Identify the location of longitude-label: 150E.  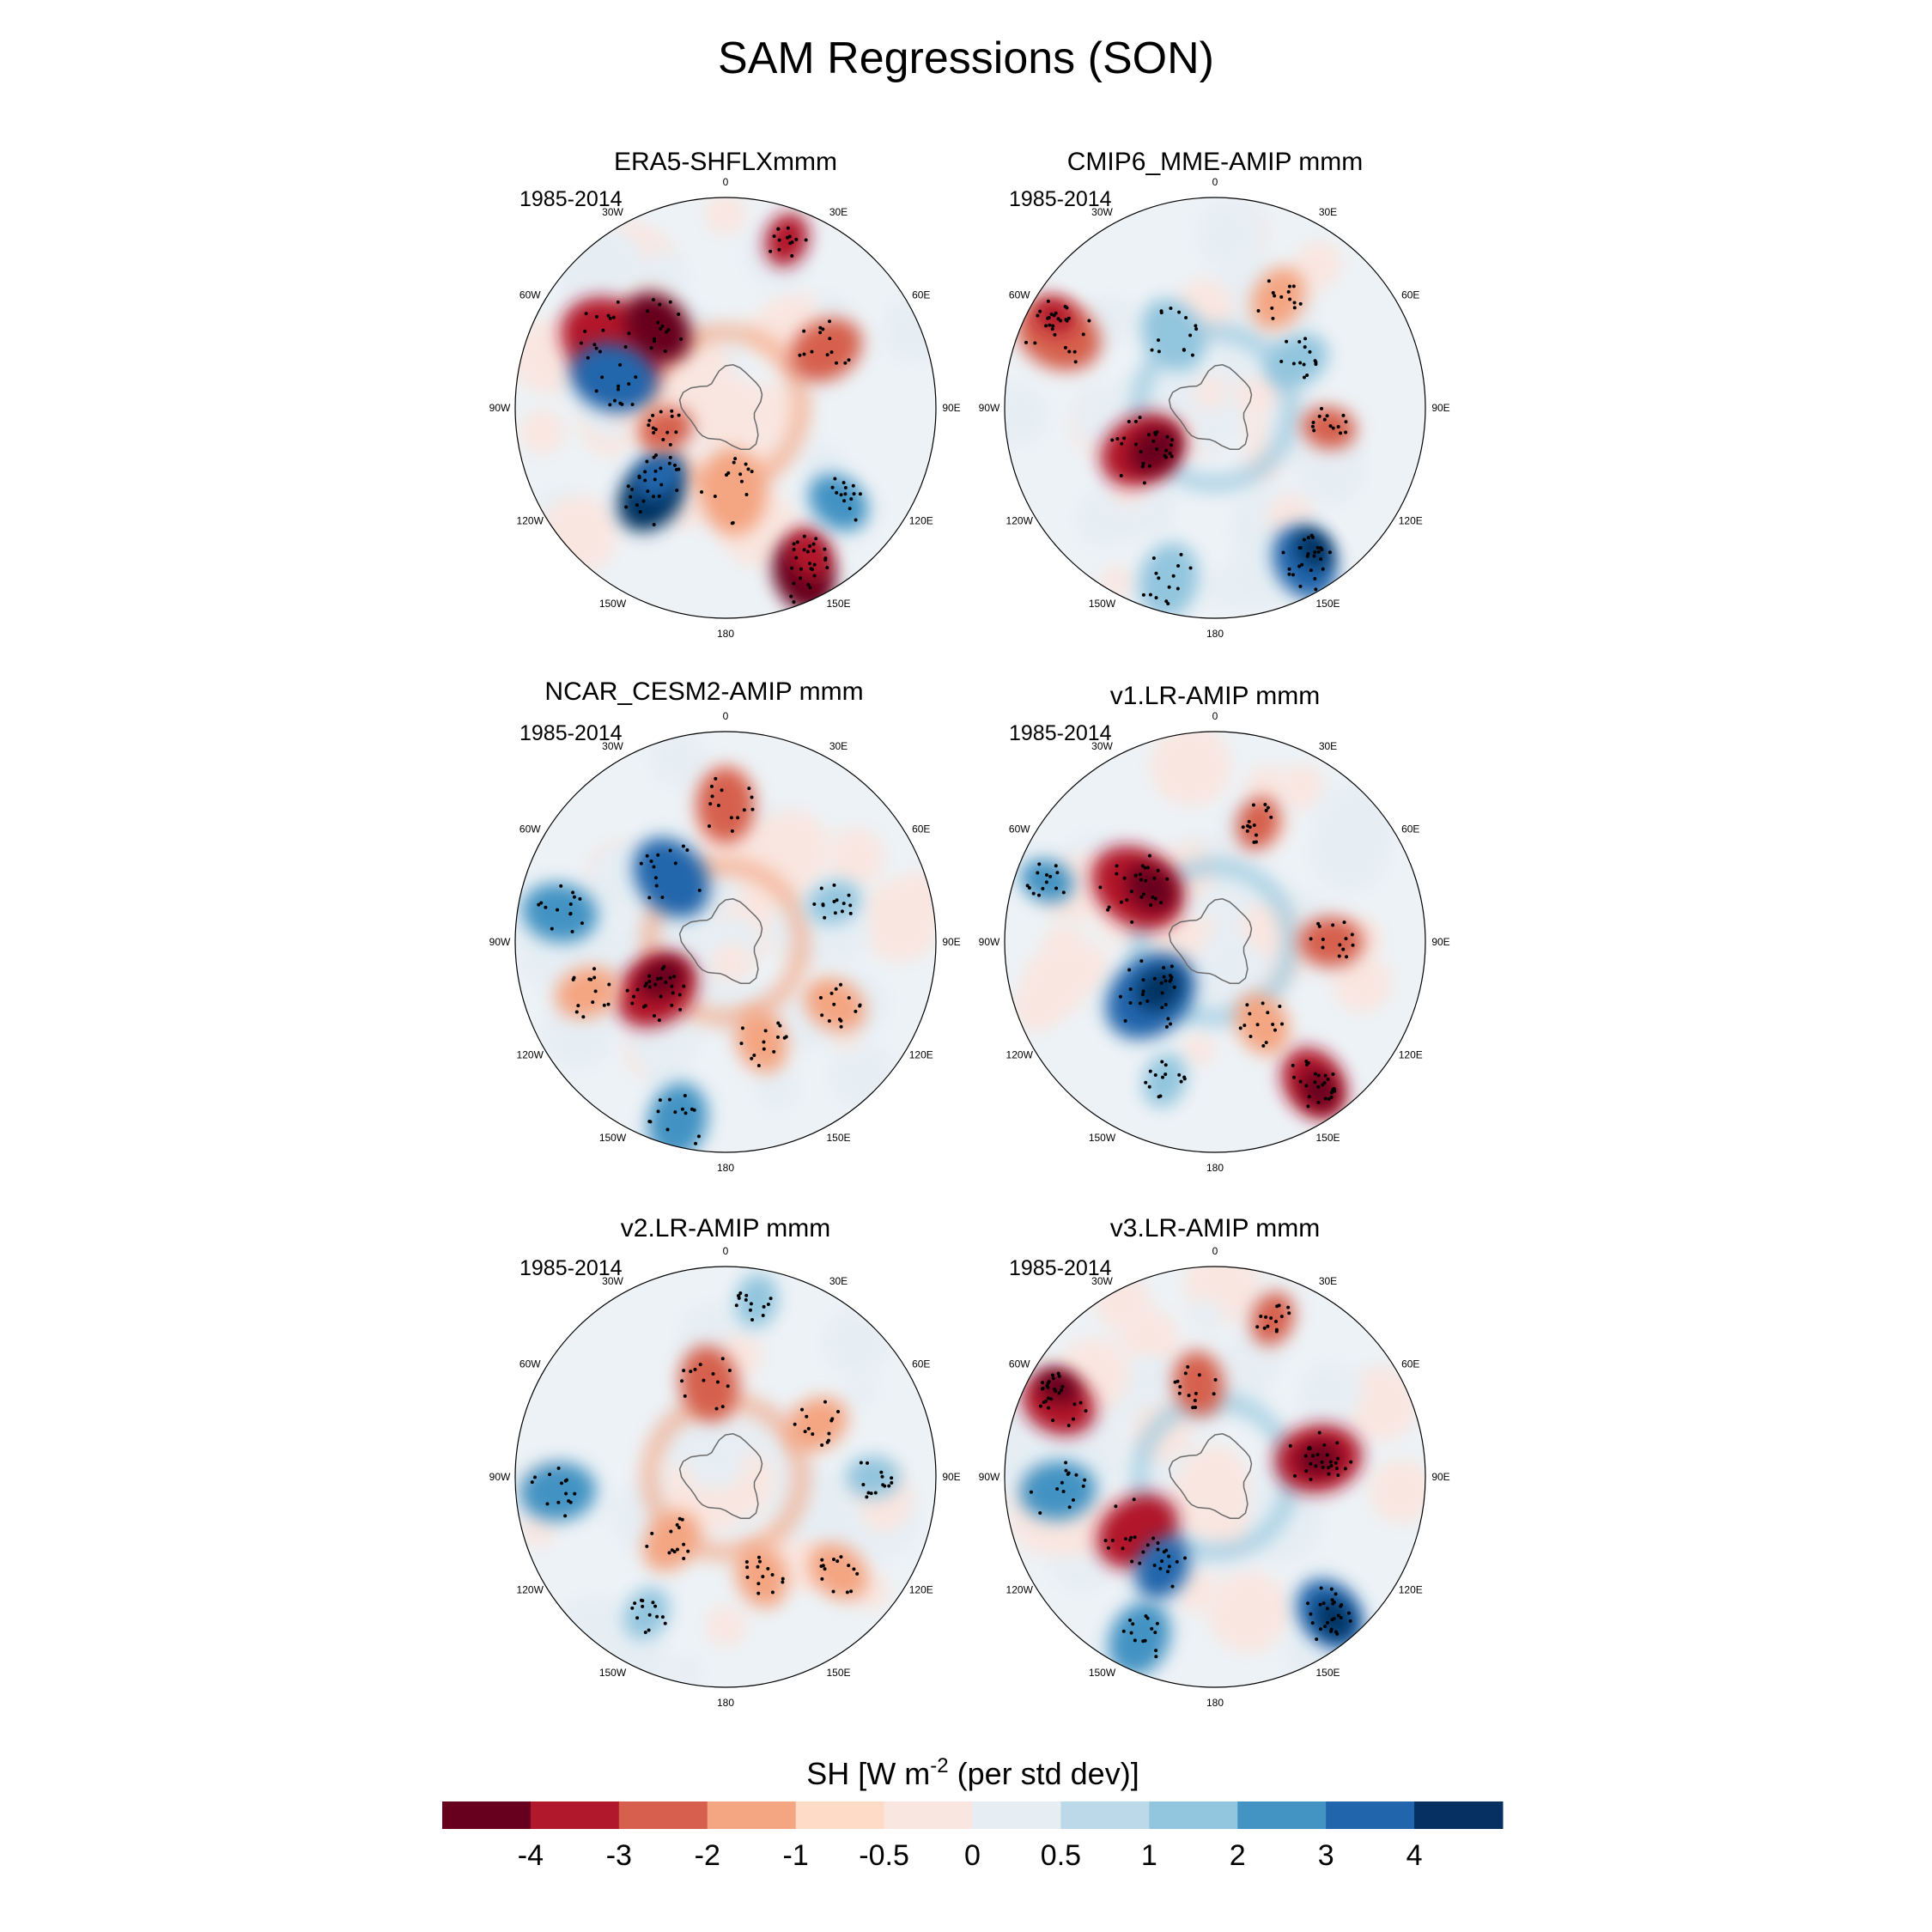
(1327, 1673).